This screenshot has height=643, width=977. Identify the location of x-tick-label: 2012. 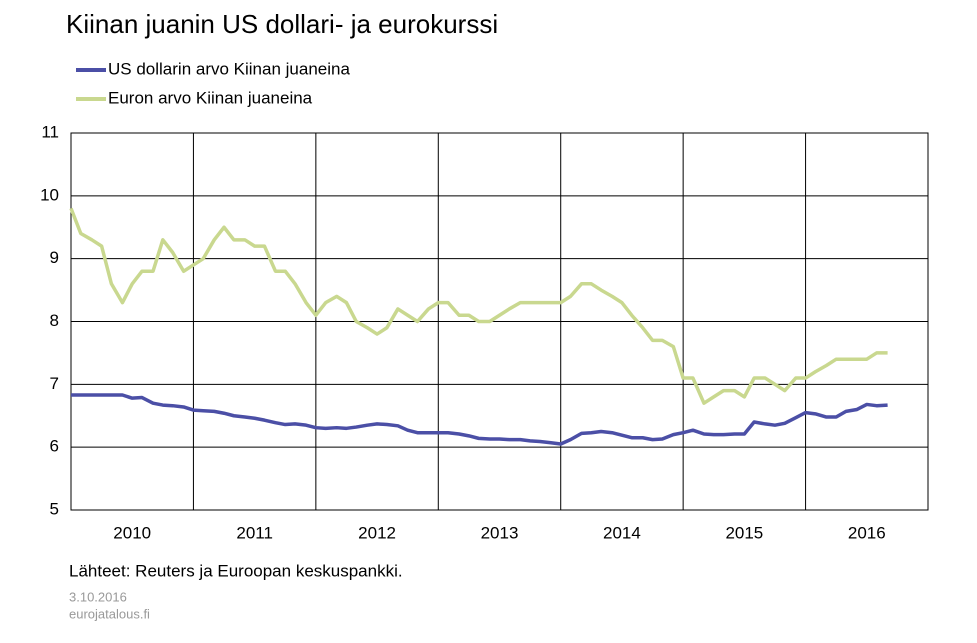
(377, 532).